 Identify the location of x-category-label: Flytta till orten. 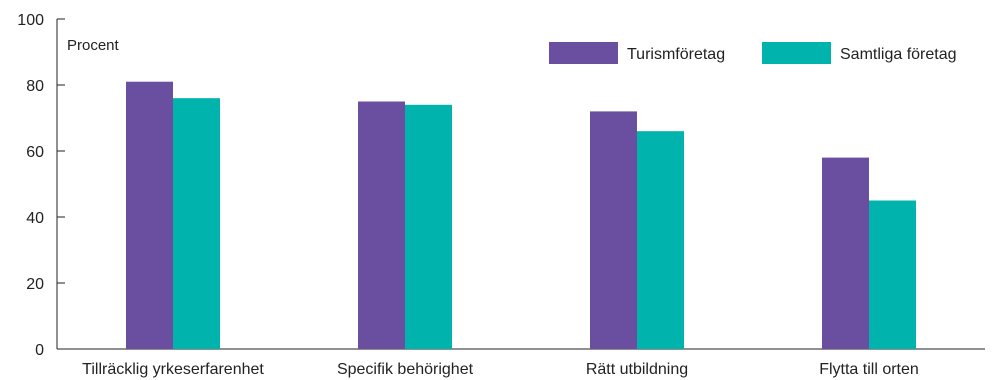
(869, 369).